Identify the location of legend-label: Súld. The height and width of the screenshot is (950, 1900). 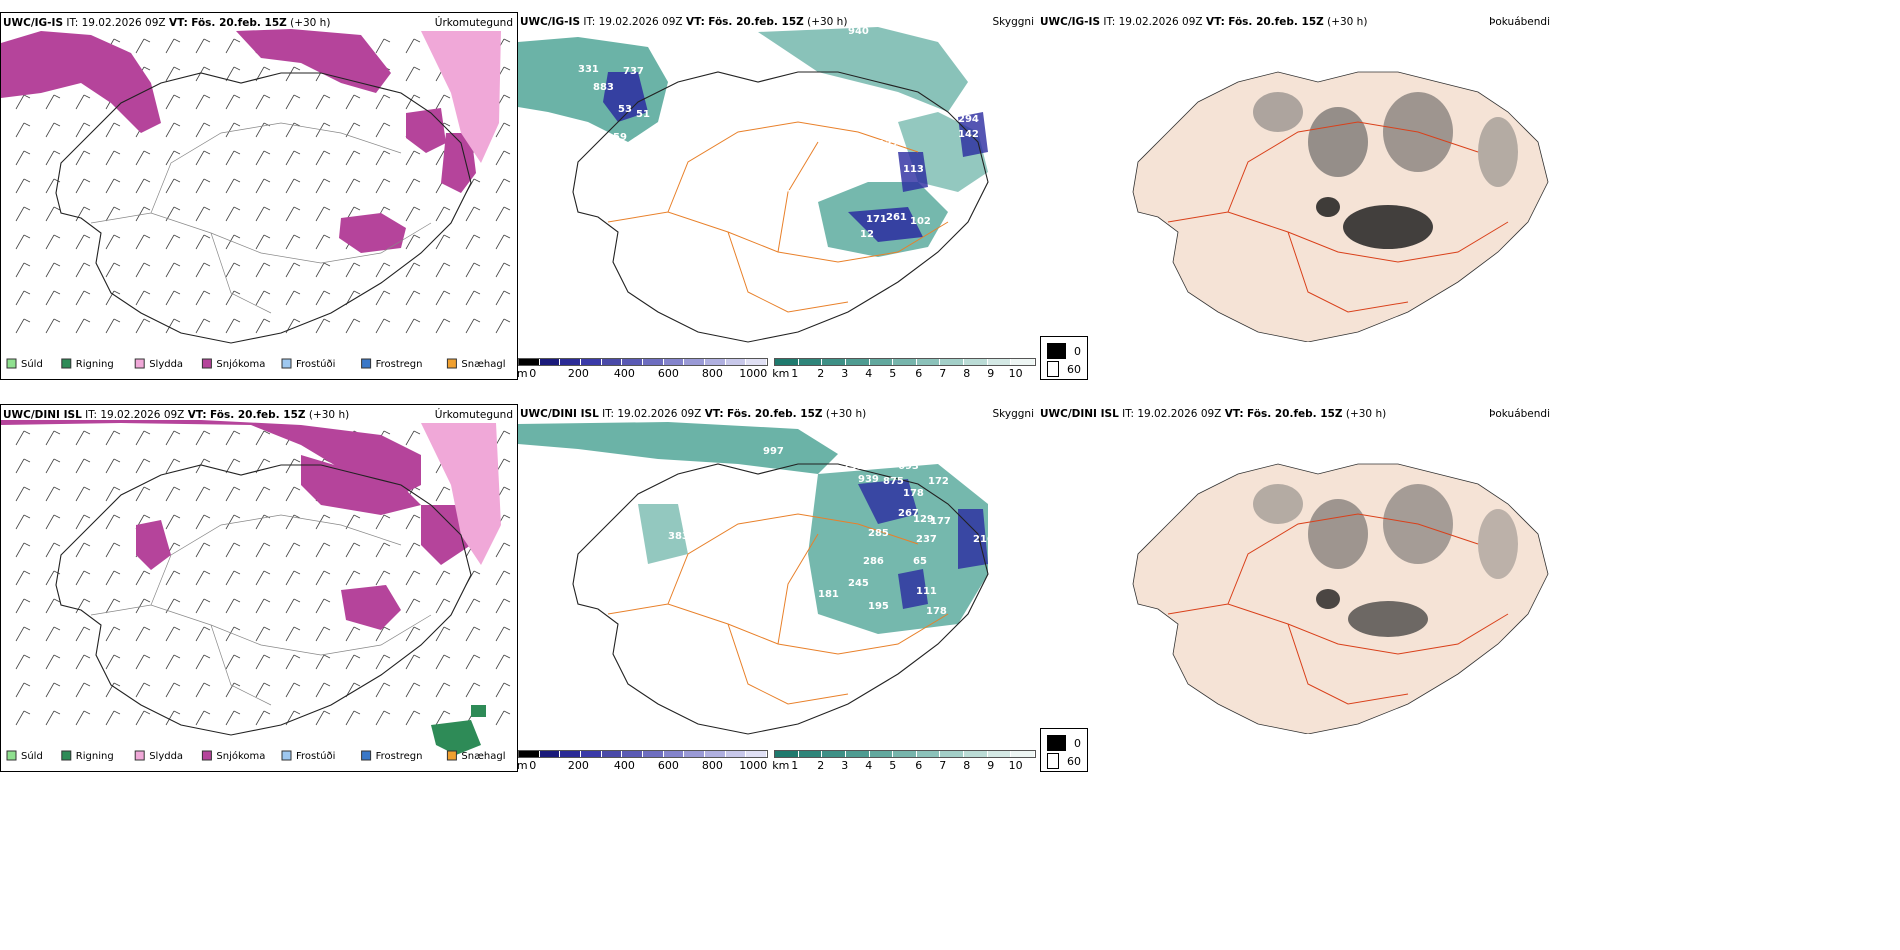
(32, 756).